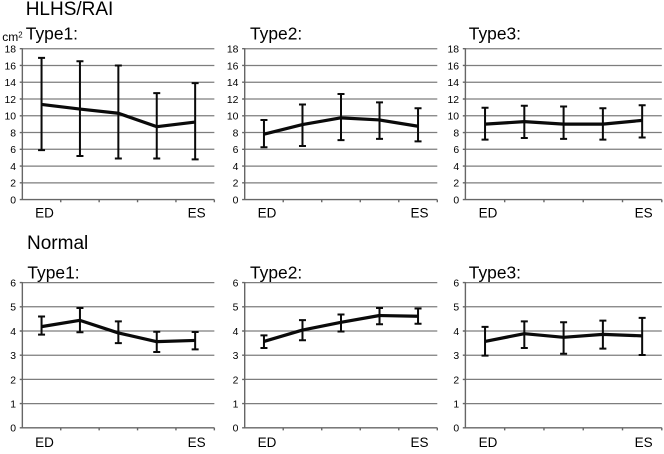 The height and width of the screenshot is (454, 664). What do you see at coordinates (57, 243) in the screenshot?
I see `svg-text: Normal` at bounding box center [57, 243].